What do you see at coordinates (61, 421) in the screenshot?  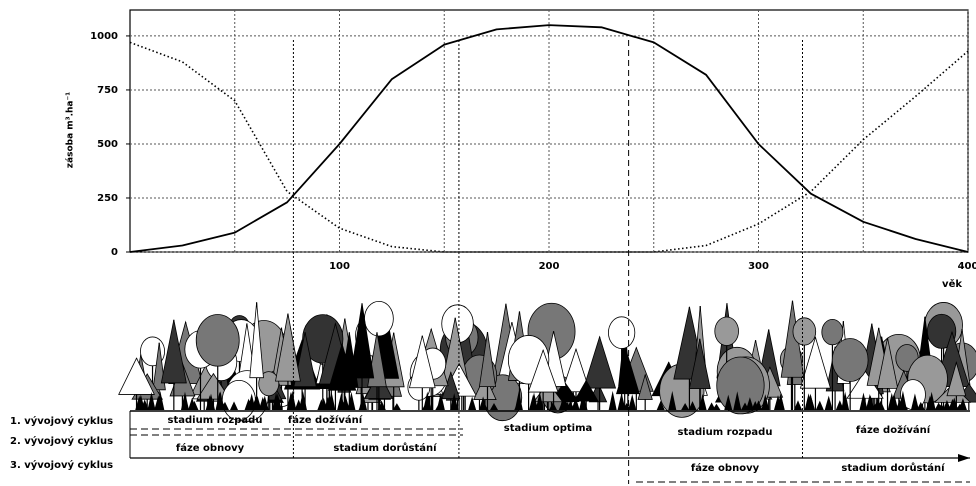 I see `cycle-label: 1. vývojový cyklus` at bounding box center [61, 421].